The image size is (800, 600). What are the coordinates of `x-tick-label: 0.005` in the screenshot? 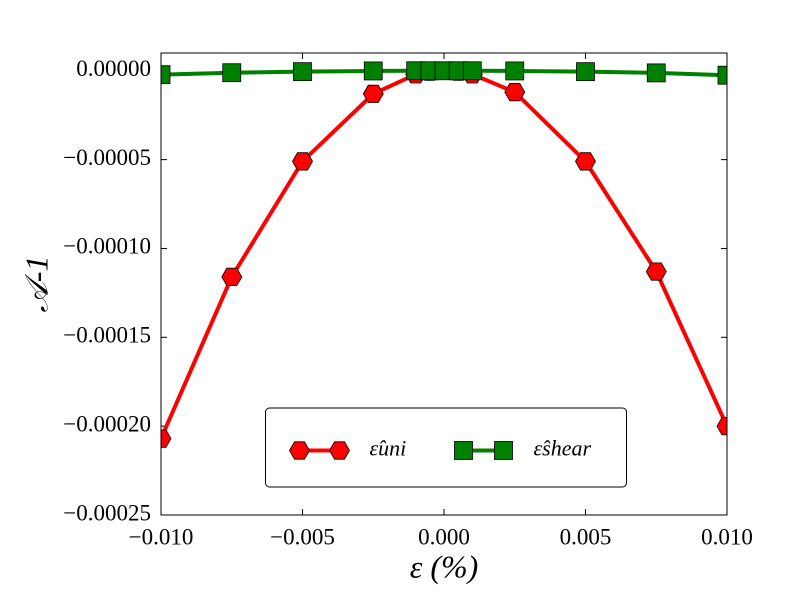 It's located at (586, 536).